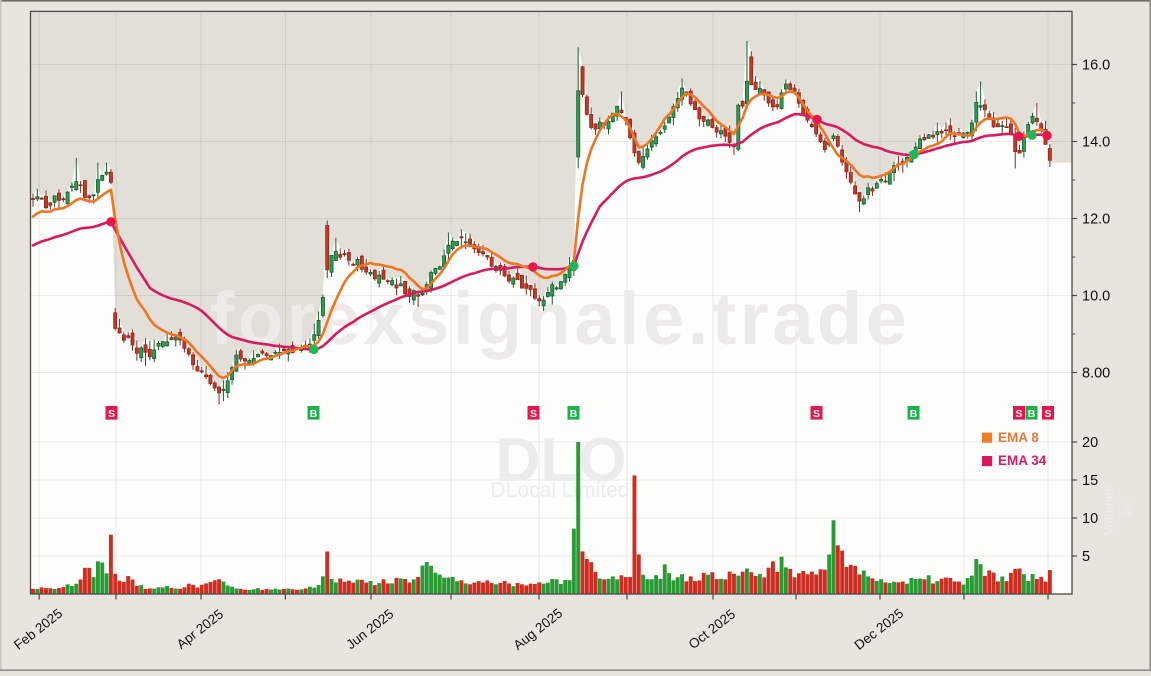  What do you see at coordinates (1096, 143) in the screenshot?
I see `svg-text: 14.0` at bounding box center [1096, 143].